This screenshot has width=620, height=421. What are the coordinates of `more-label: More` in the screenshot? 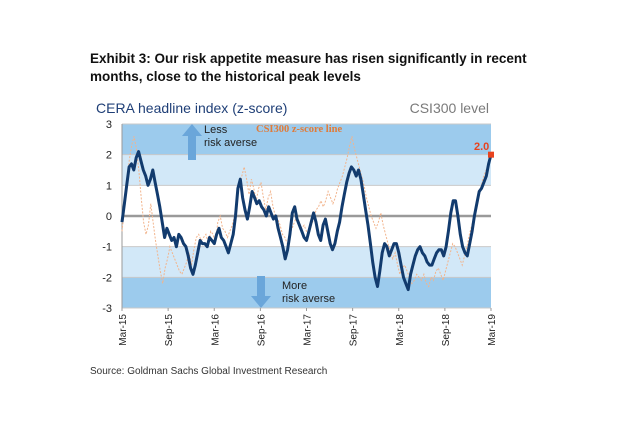 It's located at (294, 286).